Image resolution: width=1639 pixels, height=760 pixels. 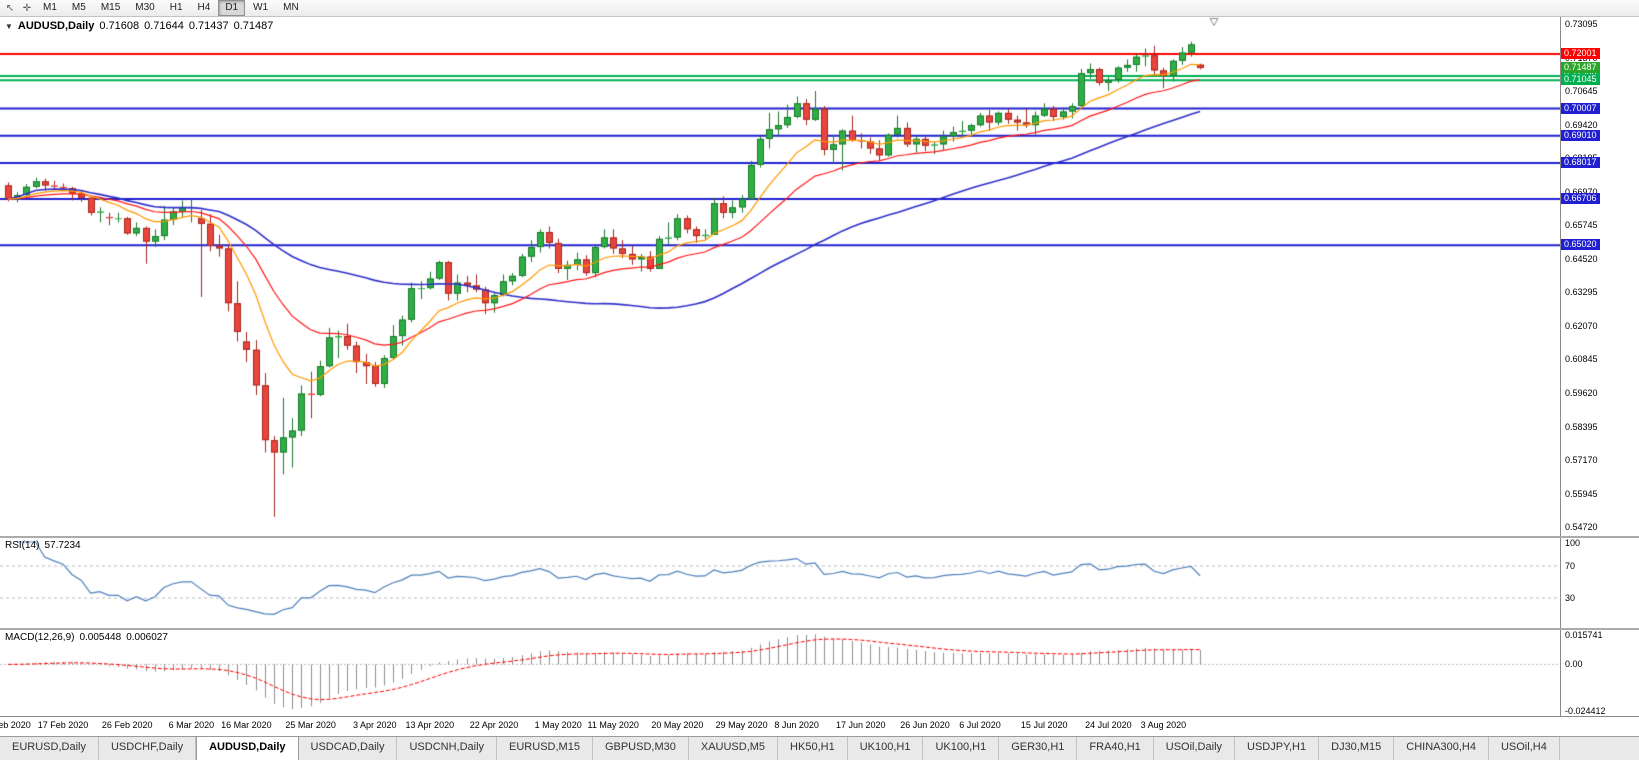 I want to click on time-axis-tick: 6 Mar 2020, so click(x=191, y=725).